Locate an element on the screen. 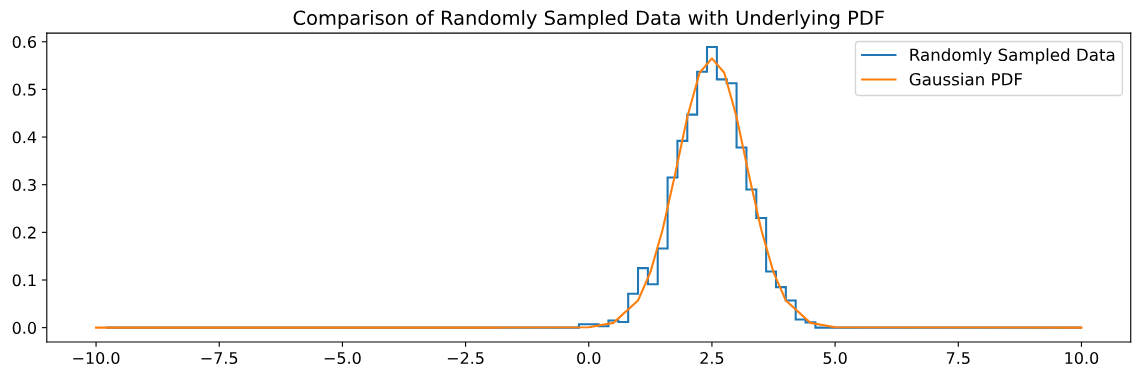  x-tick-label: 10.0 is located at coordinates (1082, 358).